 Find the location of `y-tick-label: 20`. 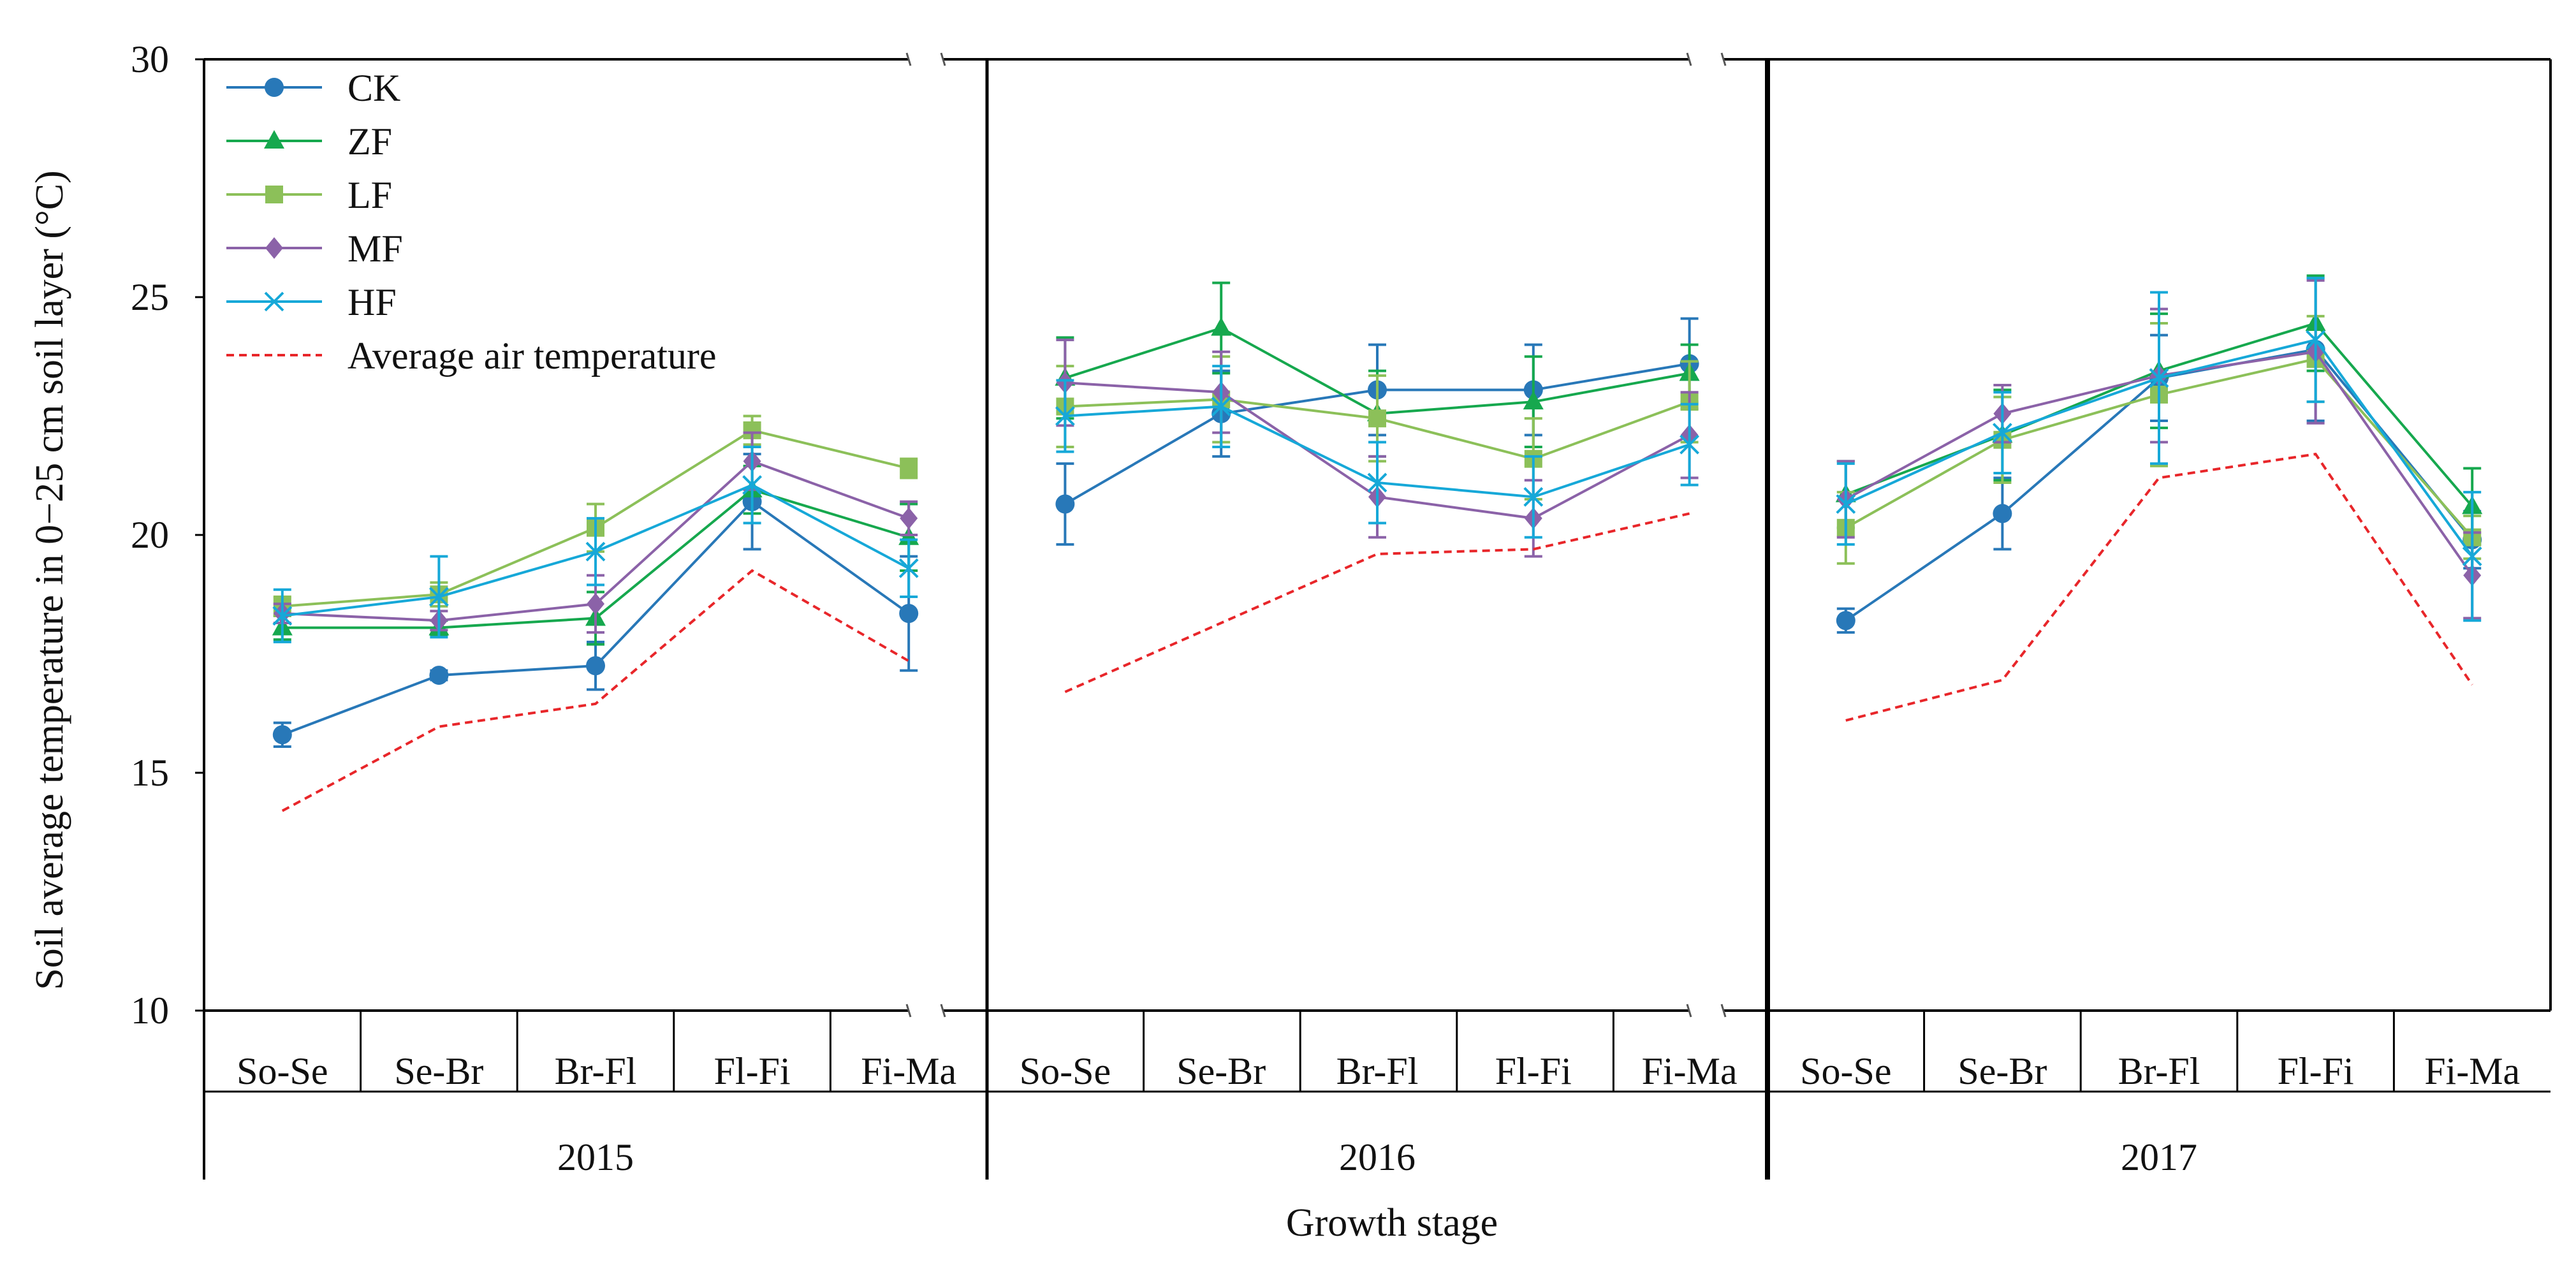

y-tick-label: 20 is located at coordinates (150, 535).